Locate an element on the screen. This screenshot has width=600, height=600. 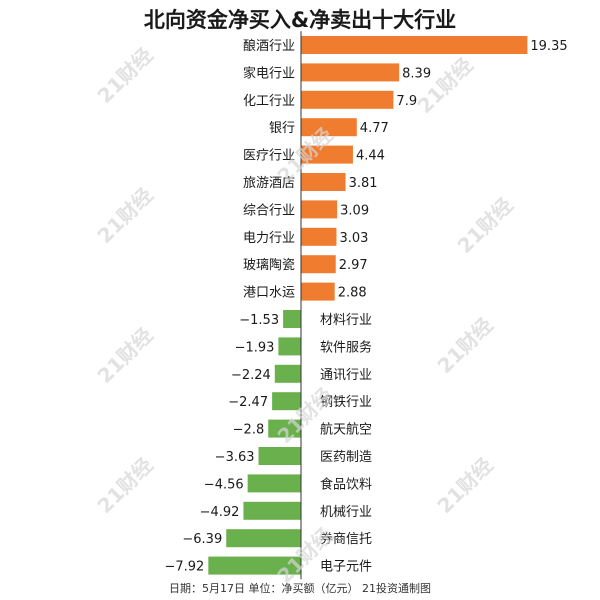
value-label-玻璃陶瓷: 2.97 is located at coordinates (353, 265).